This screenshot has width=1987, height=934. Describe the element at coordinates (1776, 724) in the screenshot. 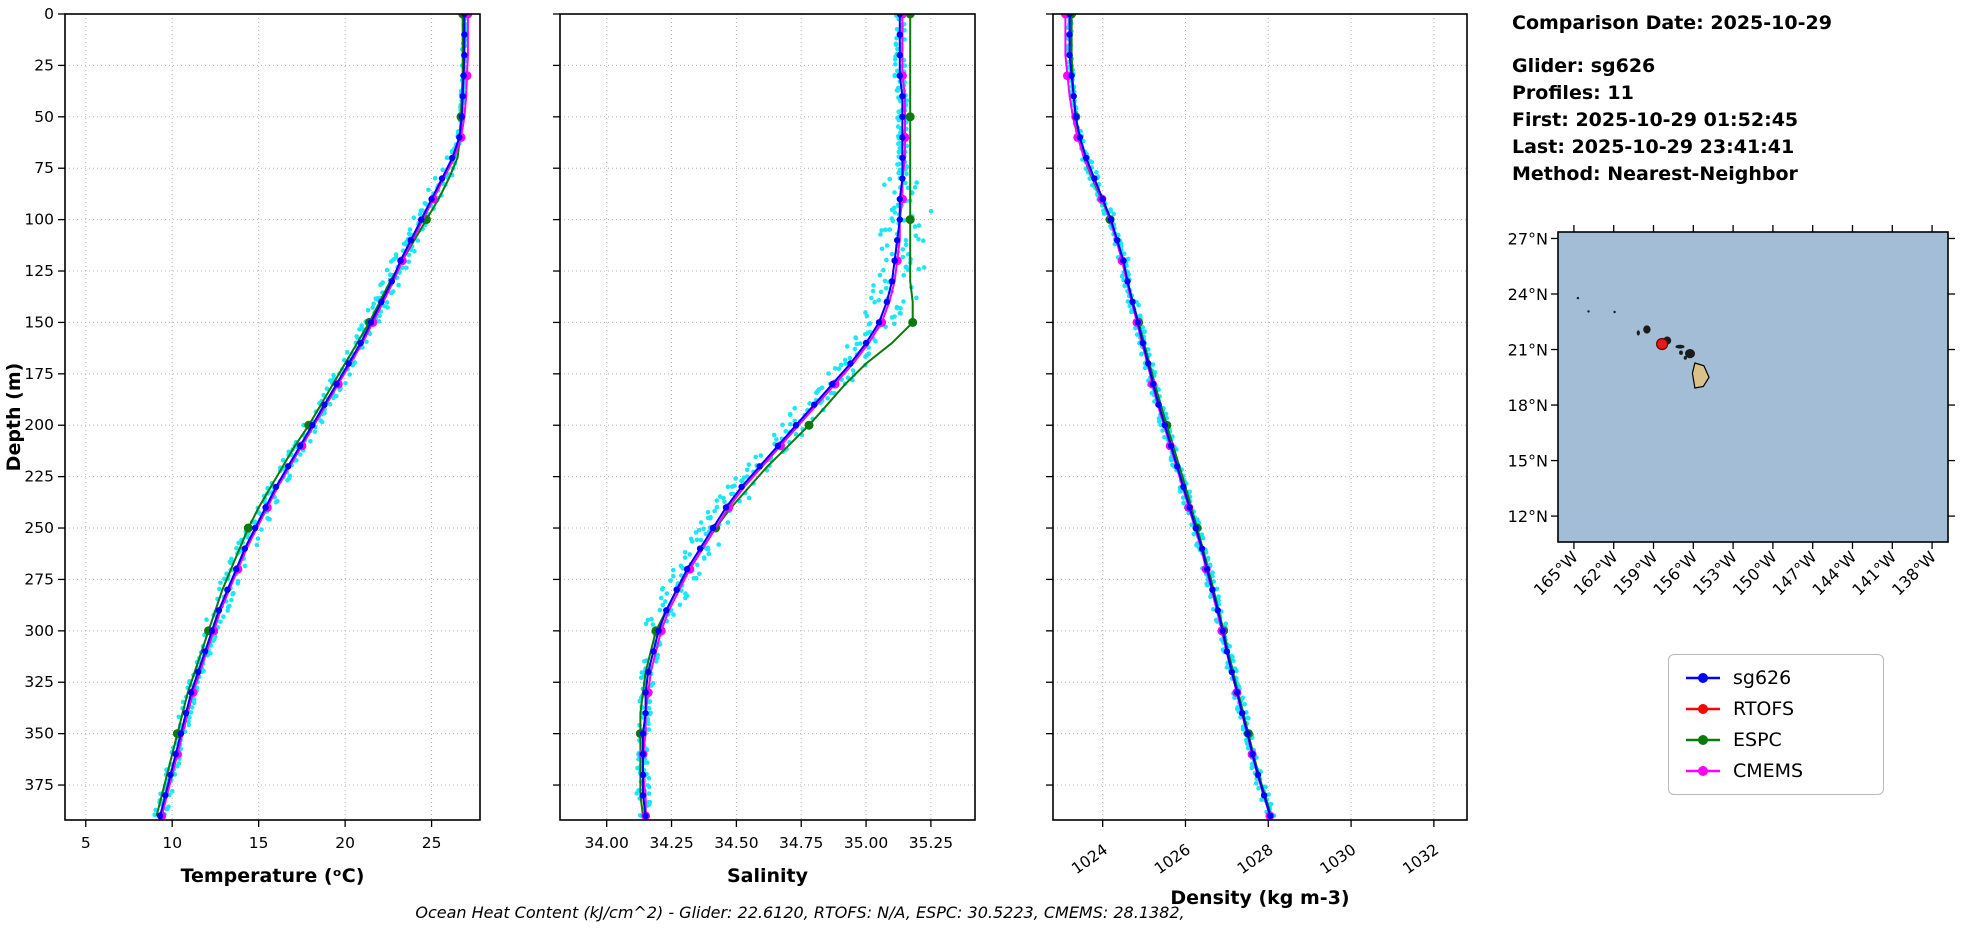

I see `legend: sg626 RTOFS ESPC CMEMS` at that location.